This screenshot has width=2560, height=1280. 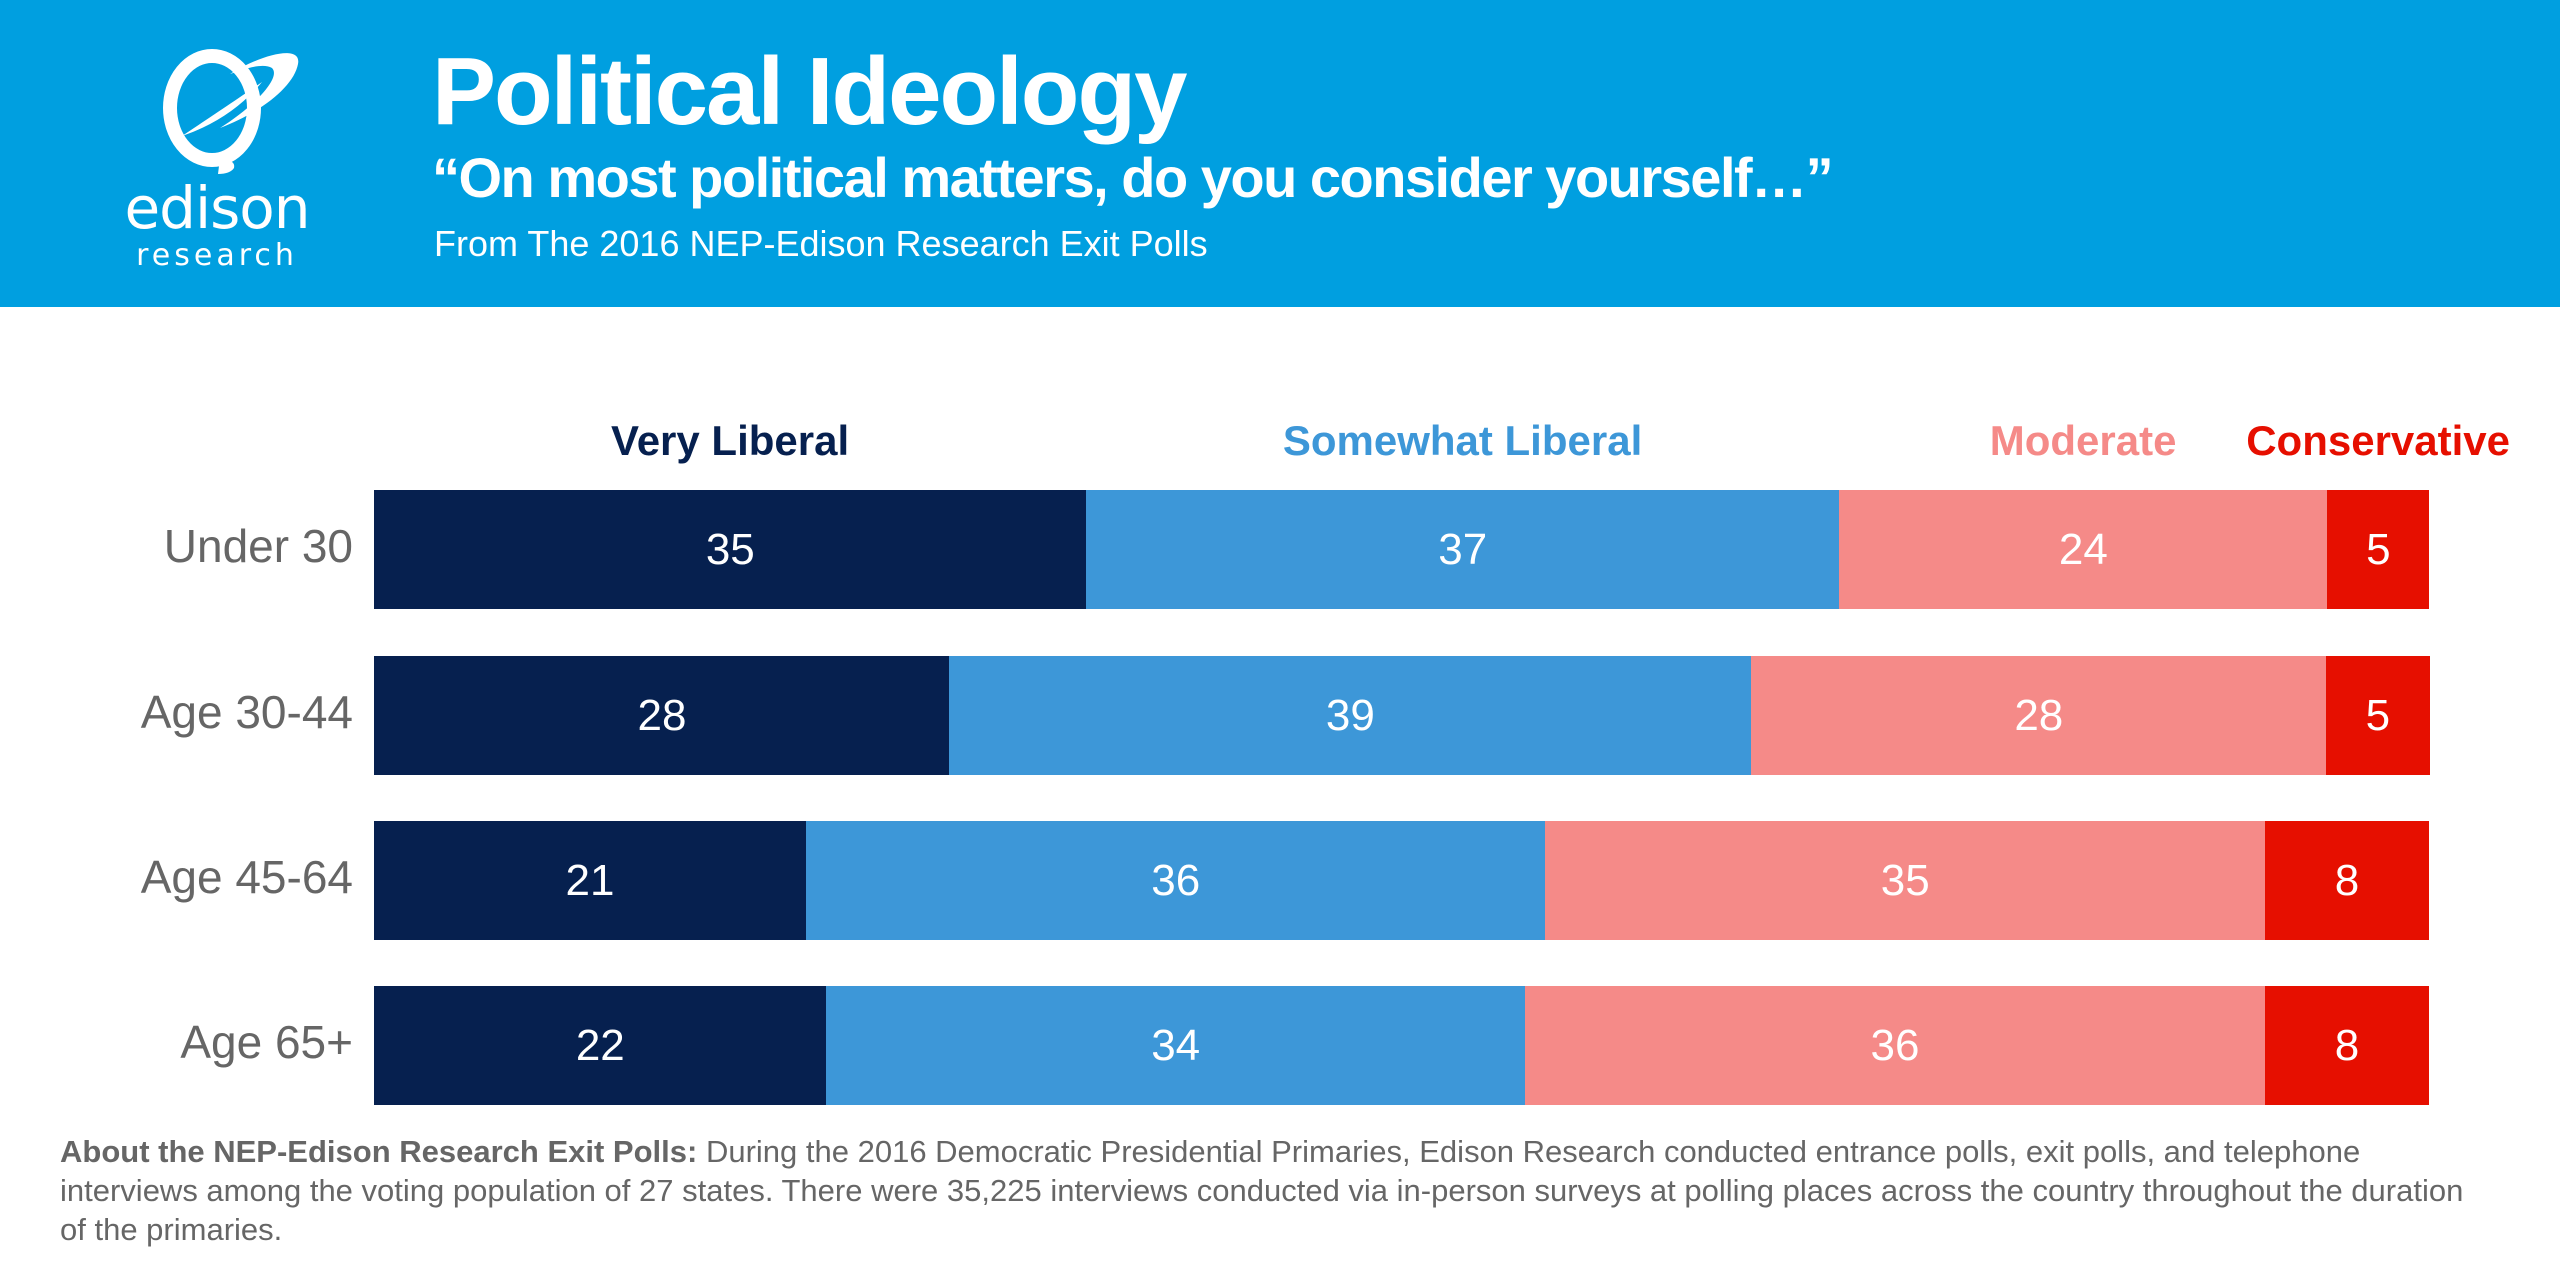 I want to click on category-label: Under 30, so click(x=258, y=545).